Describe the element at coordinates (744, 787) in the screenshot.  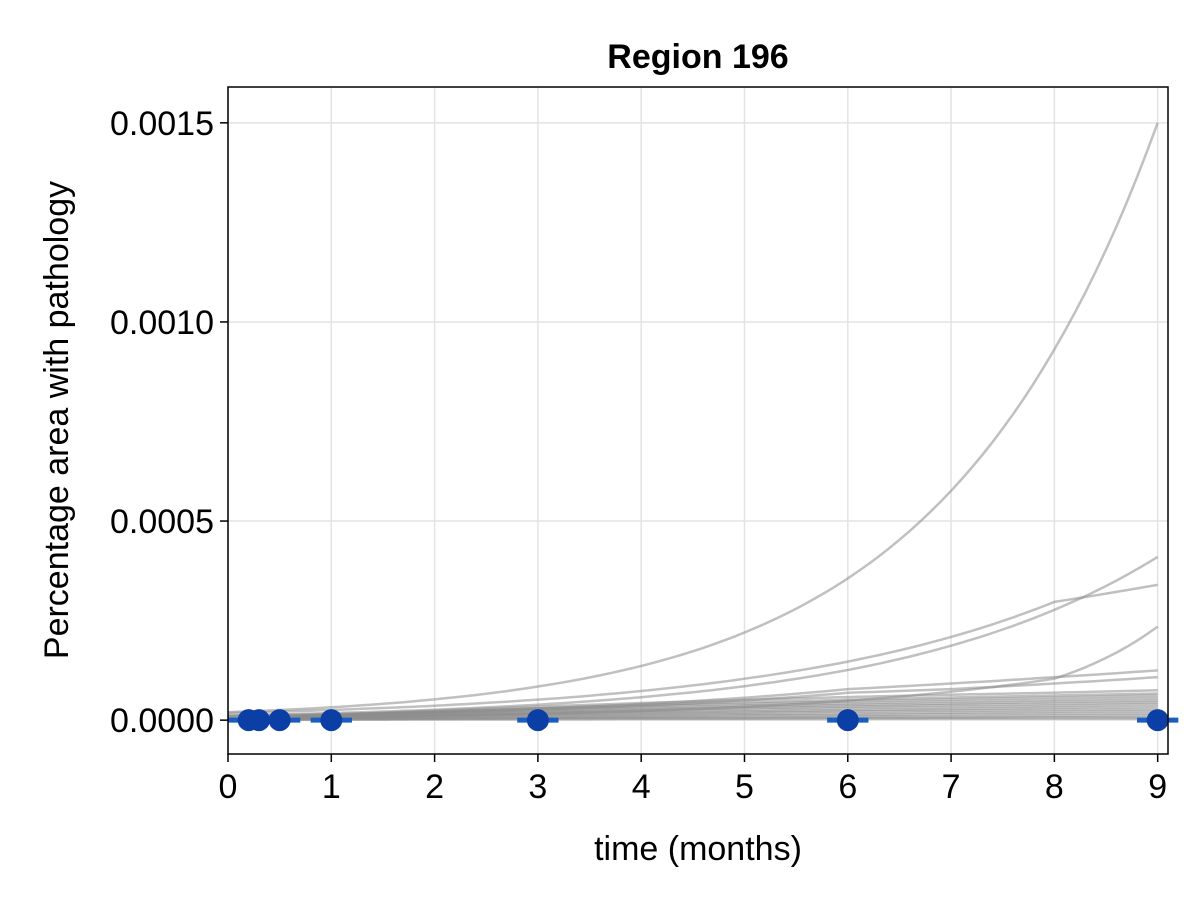
I see `x-tick-label: 5` at that location.